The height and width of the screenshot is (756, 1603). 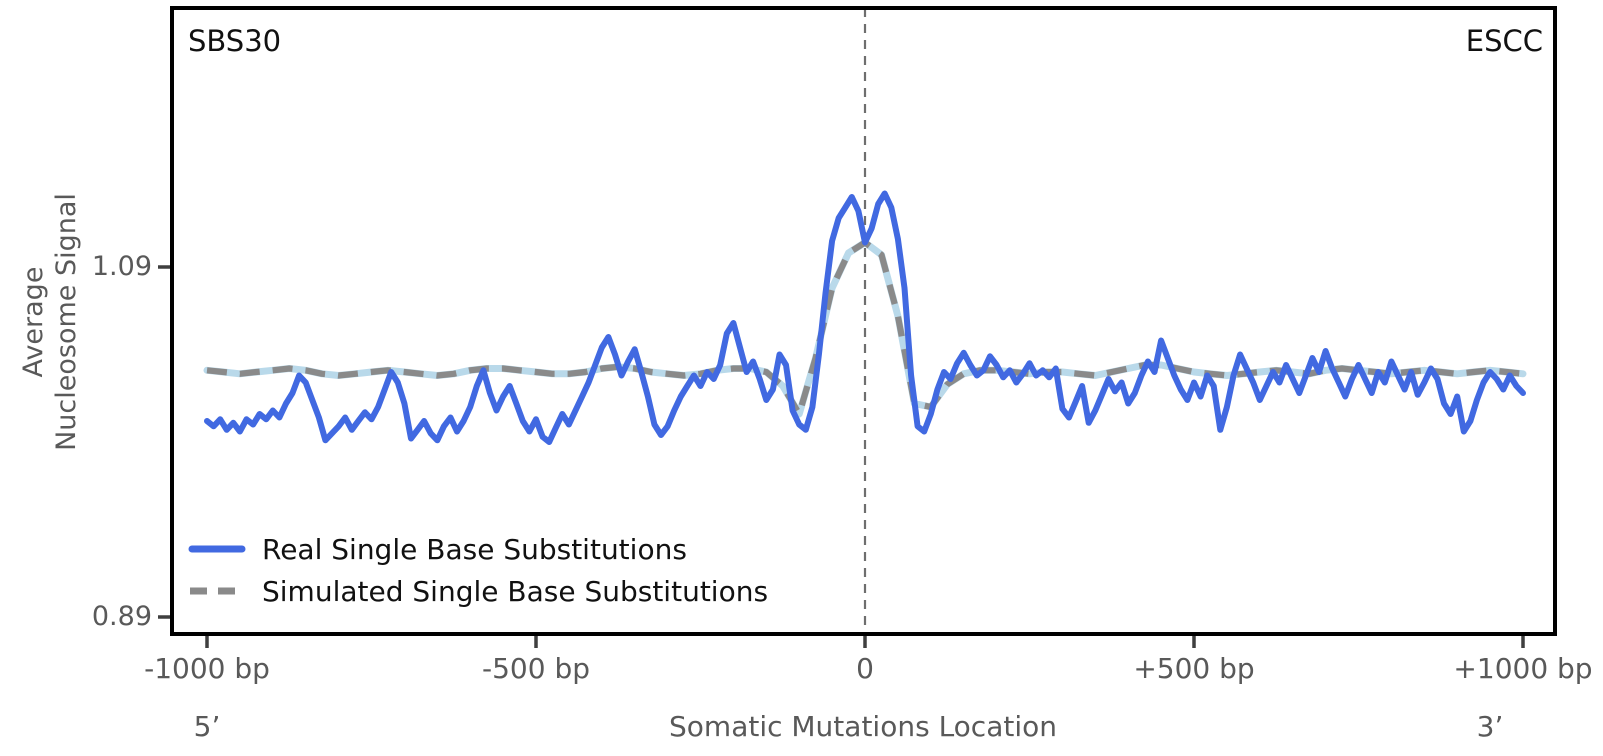 What do you see at coordinates (217, 549) in the screenshot?
I see `legend-swatch-real-icon` at bounding box center [217, 549].